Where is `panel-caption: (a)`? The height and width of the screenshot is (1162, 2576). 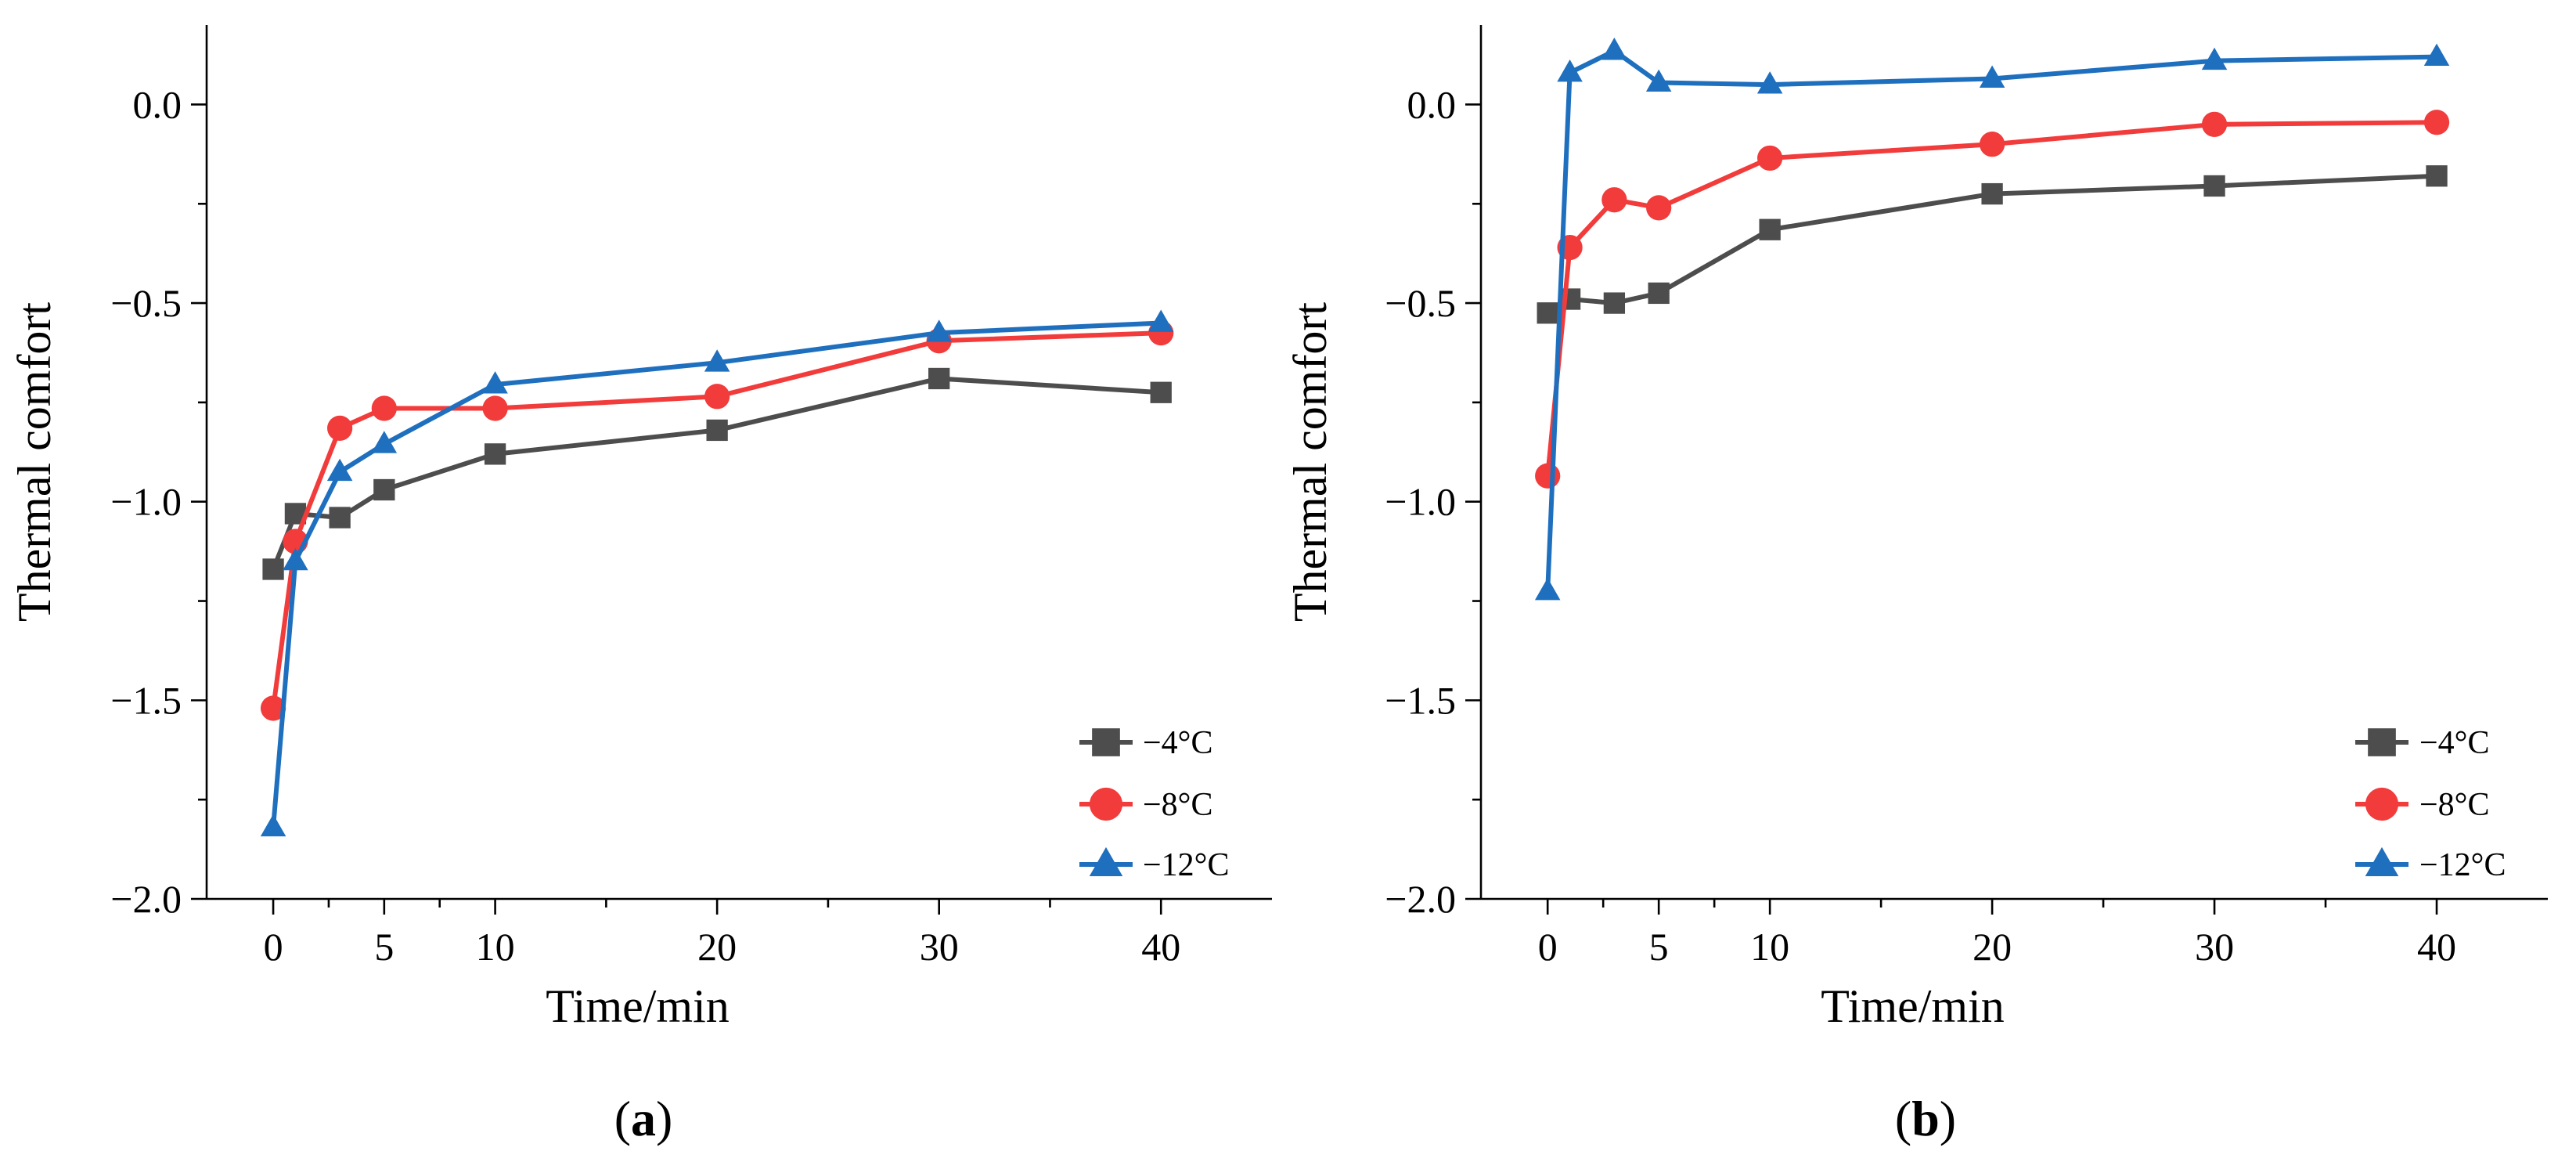
panel-caption: (a) is located at coordinates (643, 1118).